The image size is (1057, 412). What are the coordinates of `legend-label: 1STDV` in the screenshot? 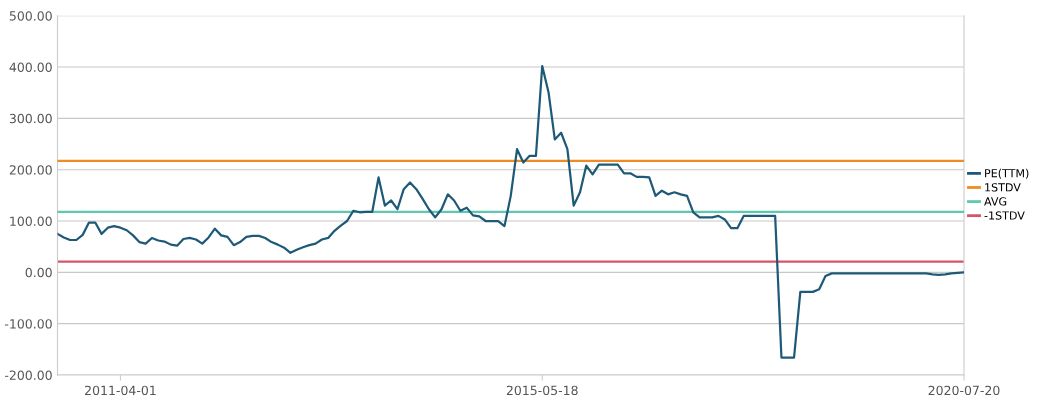 It's located at (1003, 187).